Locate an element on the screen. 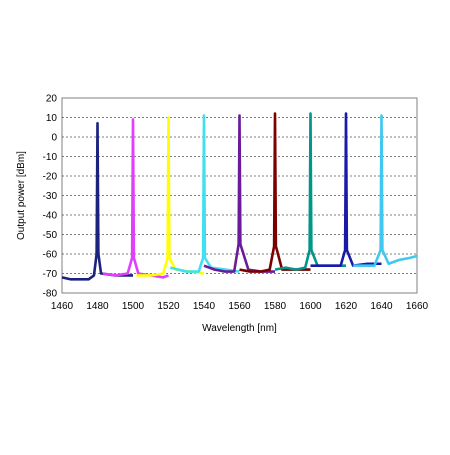 The height and width of the screenshot is (455, 450). y-tick-label: 20 is located at coordinates (52, 99).